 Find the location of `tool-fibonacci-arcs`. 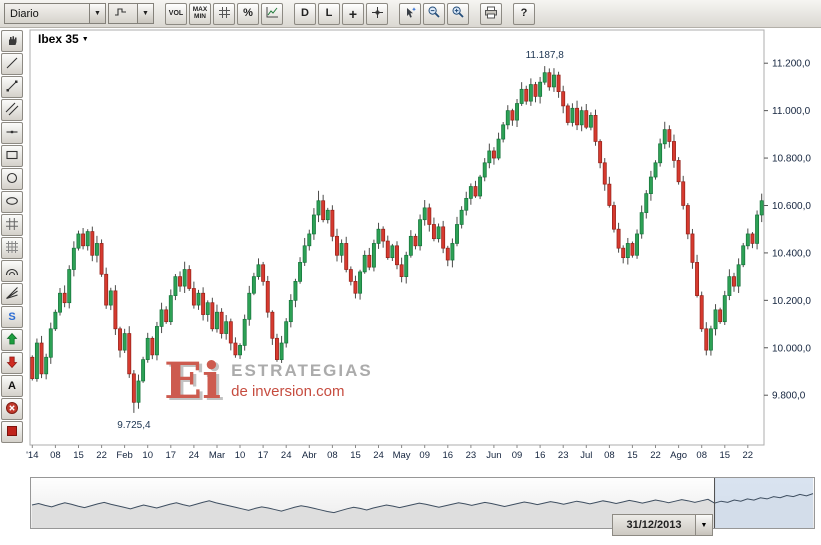

tool-fibonacci-arcs is located at coordinates (12, 271).